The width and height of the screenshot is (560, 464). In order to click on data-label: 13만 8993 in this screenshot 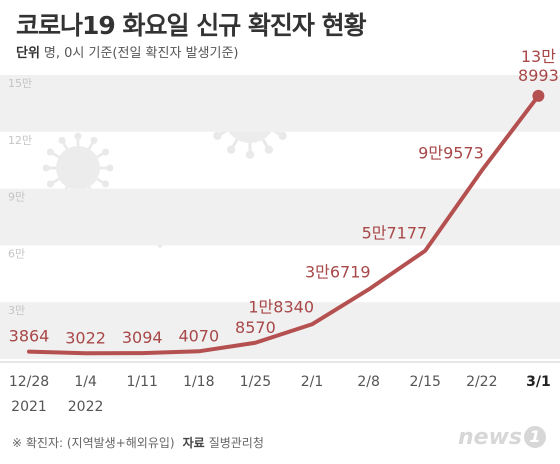, I will do `click(538, 66)`.